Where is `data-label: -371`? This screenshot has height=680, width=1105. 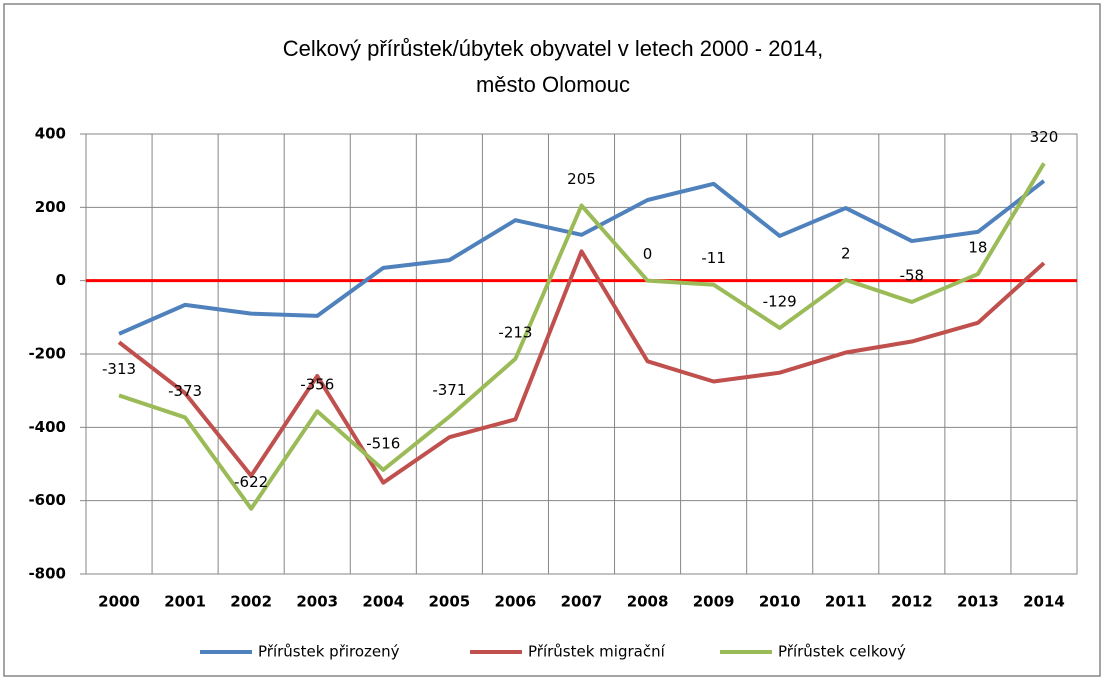
data-label: -371 is located at coordinates (449, 390).